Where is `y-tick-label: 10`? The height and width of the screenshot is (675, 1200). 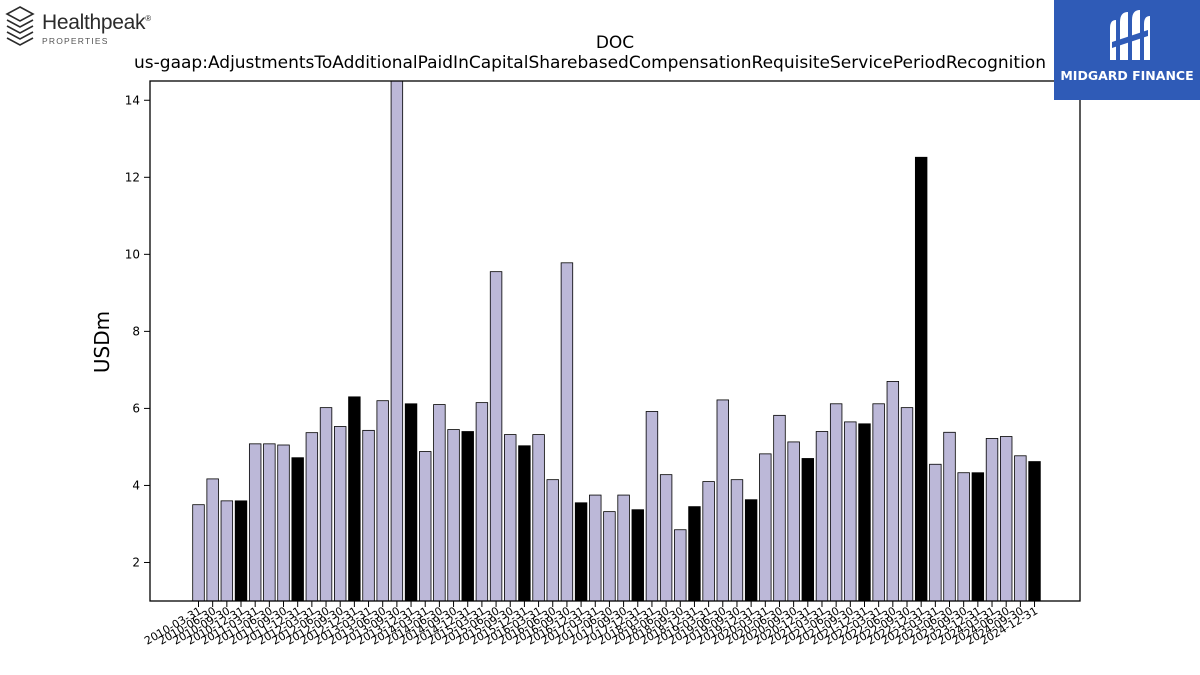
y-tick-label: 10 is located at coordinates (132, 254).